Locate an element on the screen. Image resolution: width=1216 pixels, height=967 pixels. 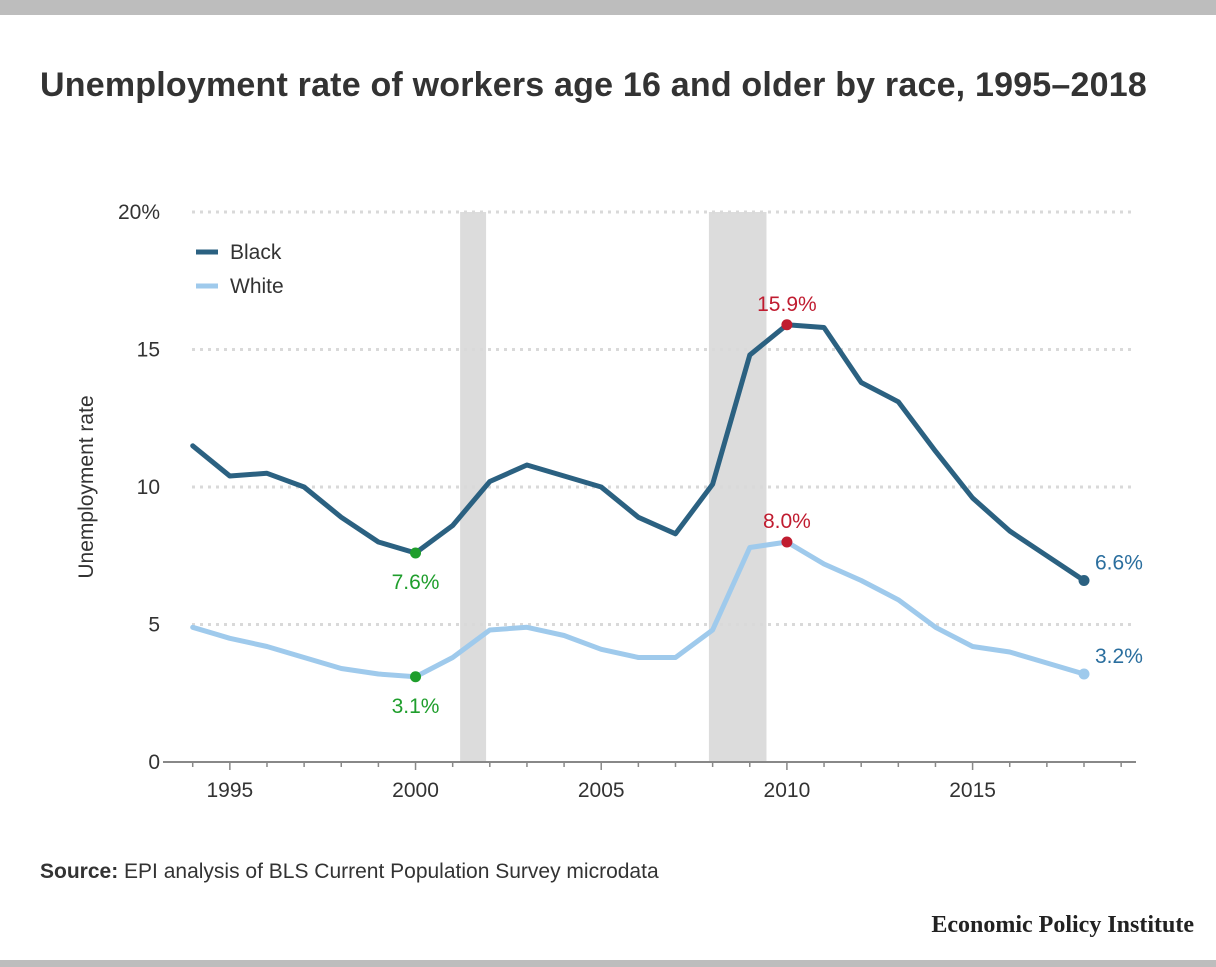
annotation-label-black-2010: 15.9% is located at coordinates (787, 304).